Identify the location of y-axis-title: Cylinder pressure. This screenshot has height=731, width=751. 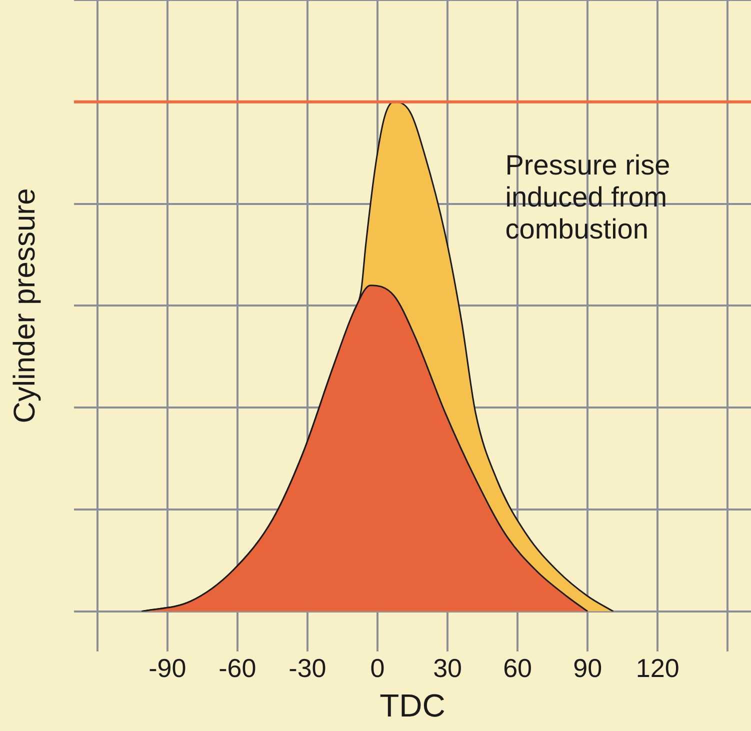
(25, 306).